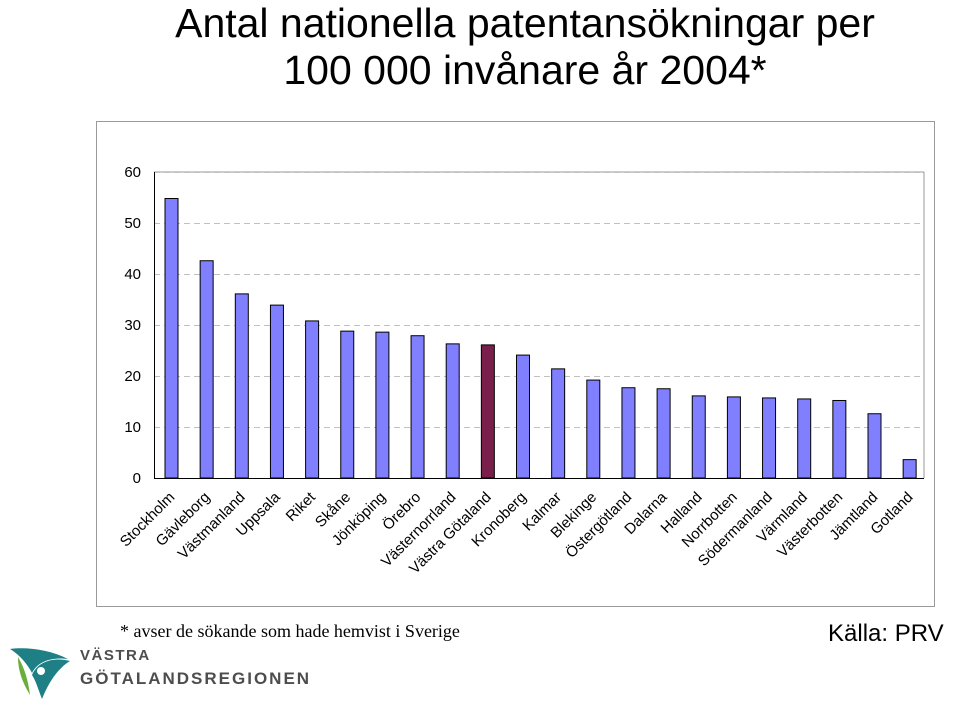  What do you see at coordinates (132, 172) in the screenshot?
I see `y-tick-label: 60` at bounding box center [132, 172].